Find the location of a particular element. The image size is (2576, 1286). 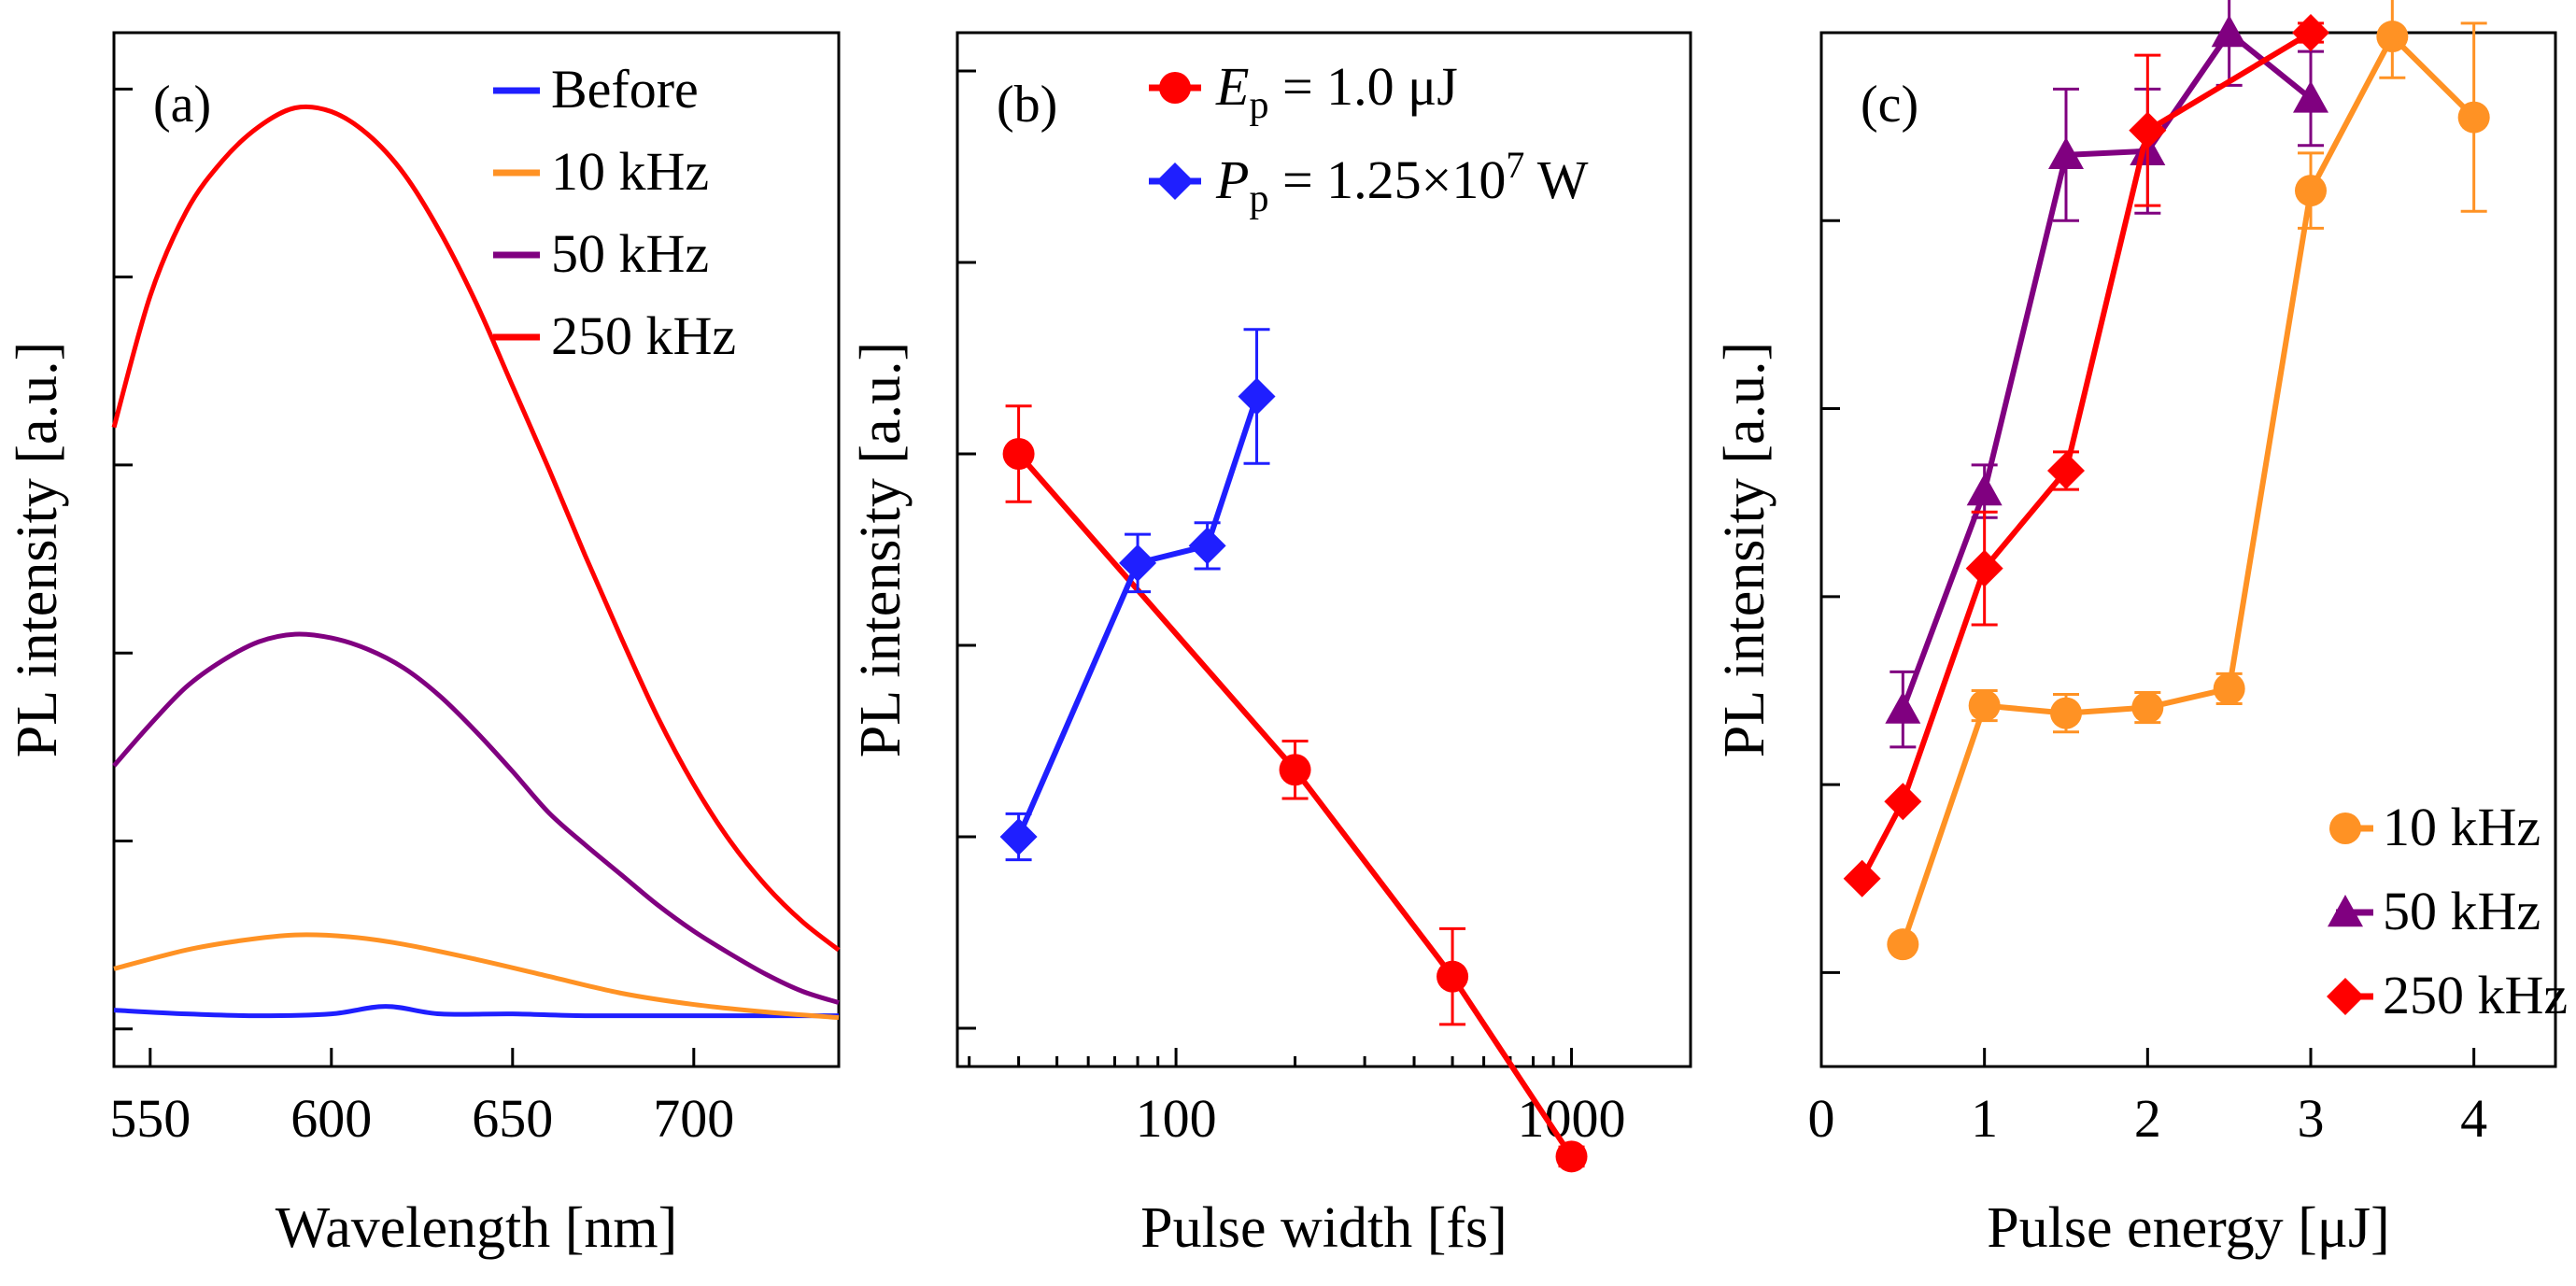

x-tick-label: 100 is located at coordinates (1176, 1118).